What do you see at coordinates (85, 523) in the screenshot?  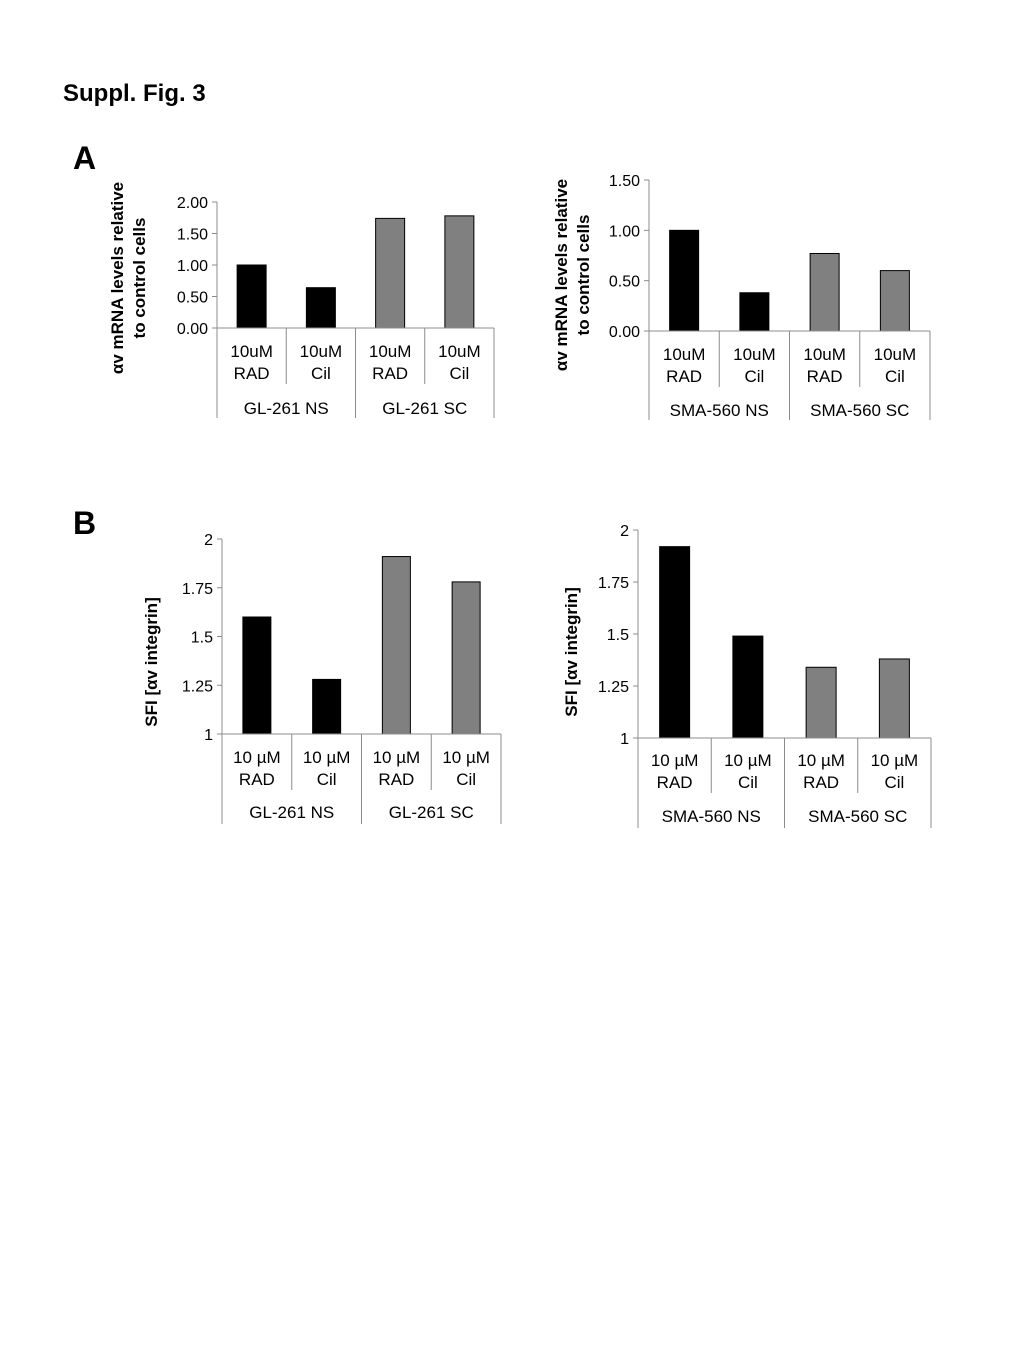 I see `panel-label-b: B` at bounding box center [85, 523].